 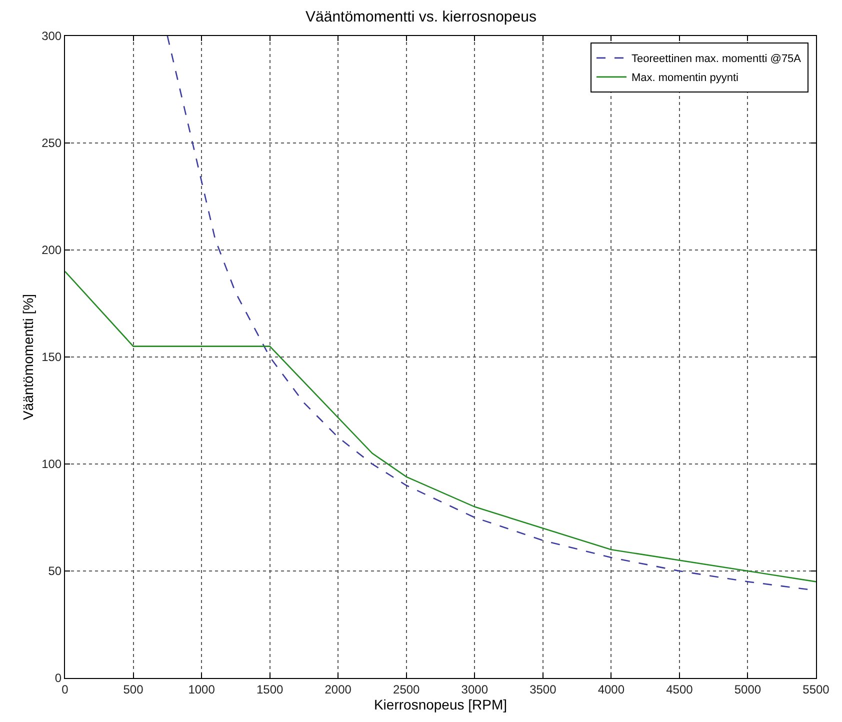 What do you see at coordinates (543, 689) in the screenshot?
I see `x-tick-label: 3500` at bounding box center [543, 689].